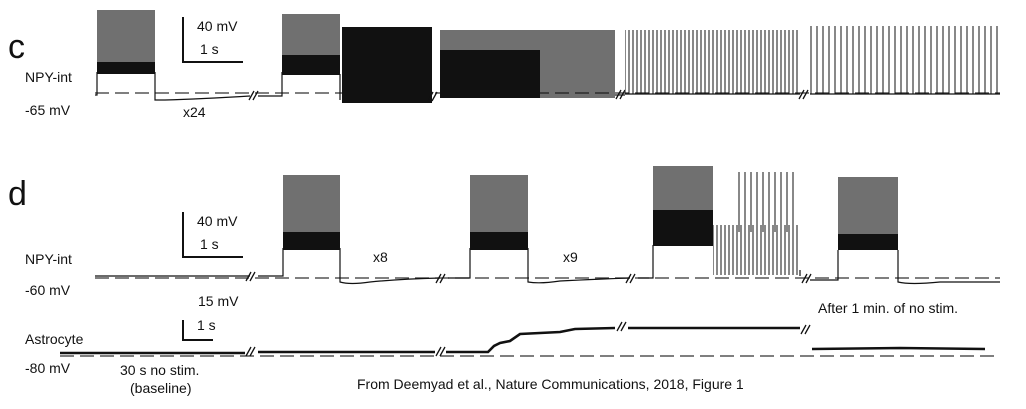 This screenshot has height=409, width=1026. What do you see at coordinates (16, 47) in the screenshot?
I see `panel-label: c` at bounding box center [16, 47].